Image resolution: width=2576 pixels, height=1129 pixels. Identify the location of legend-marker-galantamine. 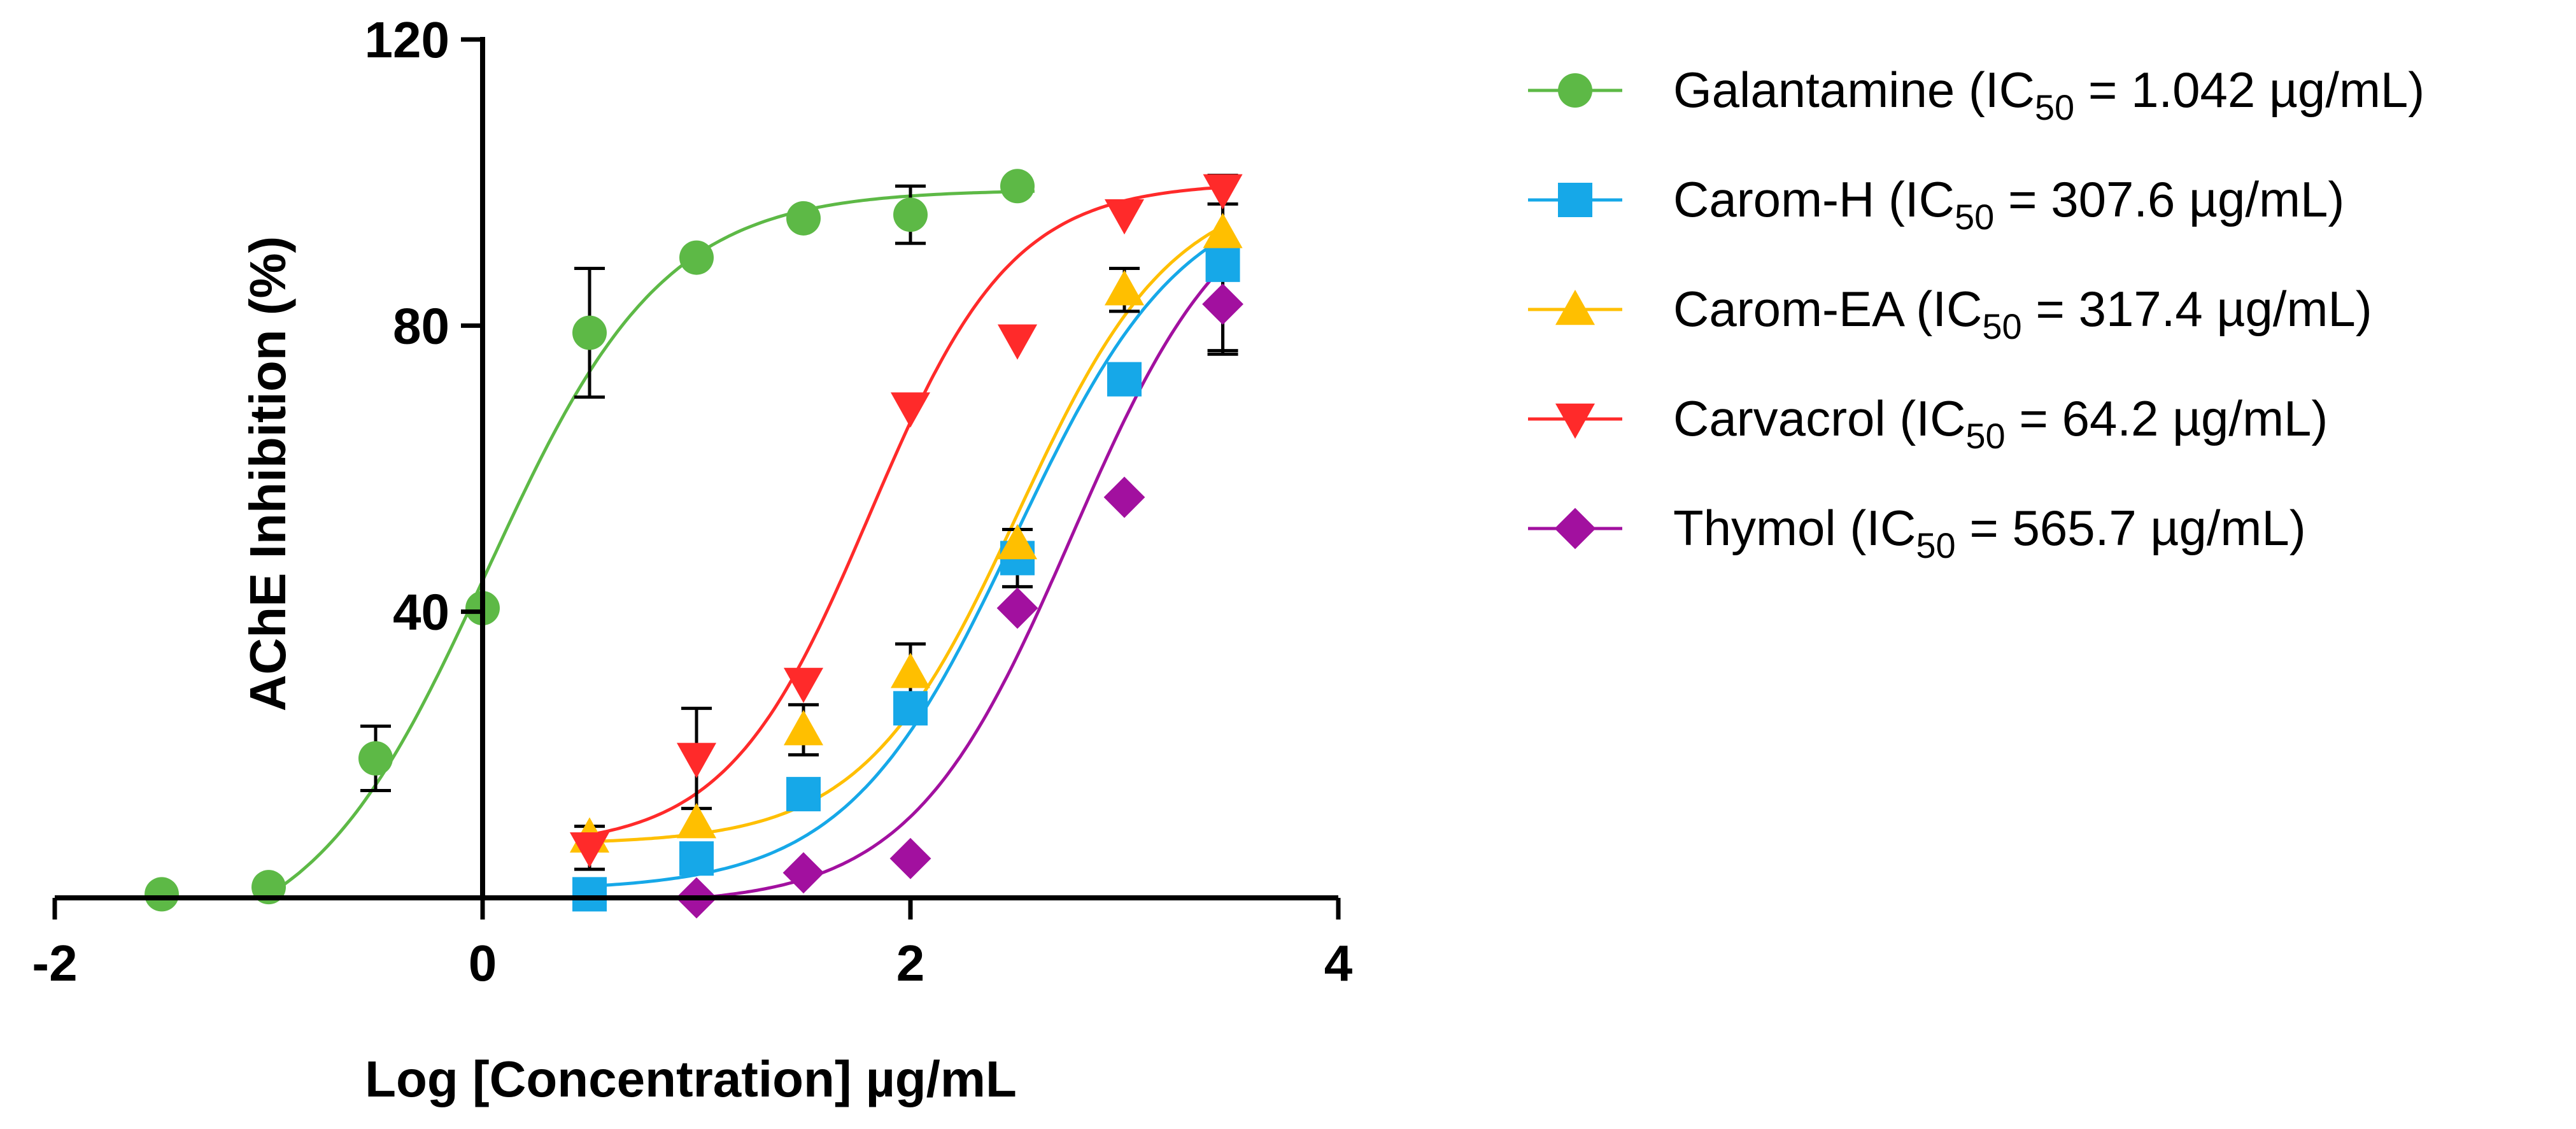
(1575, 90).